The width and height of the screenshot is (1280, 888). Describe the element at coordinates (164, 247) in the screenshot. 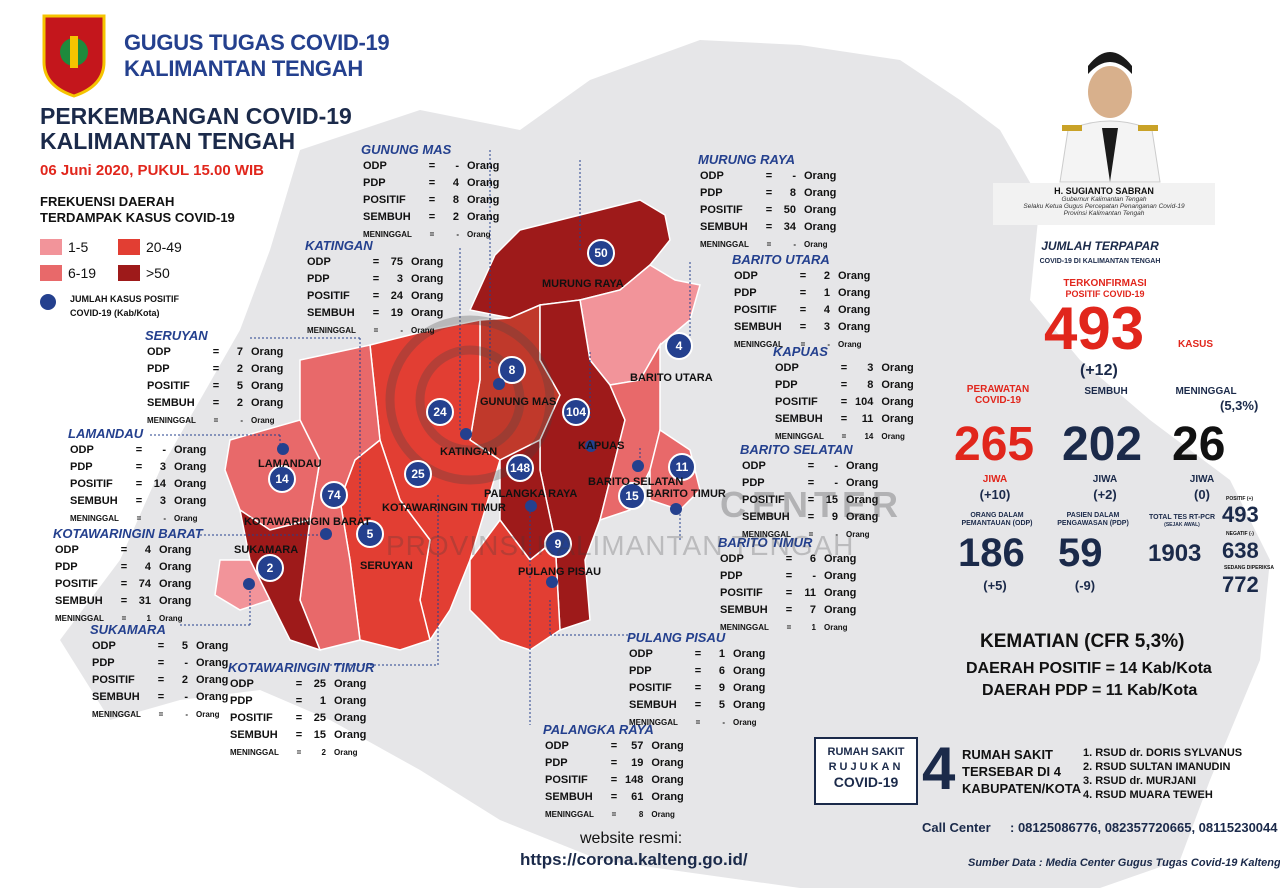

I see `legend-label-20-49: 20-49` at that location.